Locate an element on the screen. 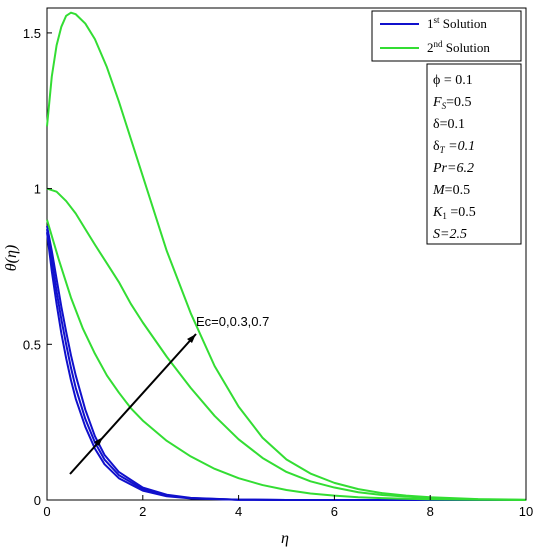  param-pr: Pr=6.2 is located at coordinates (453, 168).